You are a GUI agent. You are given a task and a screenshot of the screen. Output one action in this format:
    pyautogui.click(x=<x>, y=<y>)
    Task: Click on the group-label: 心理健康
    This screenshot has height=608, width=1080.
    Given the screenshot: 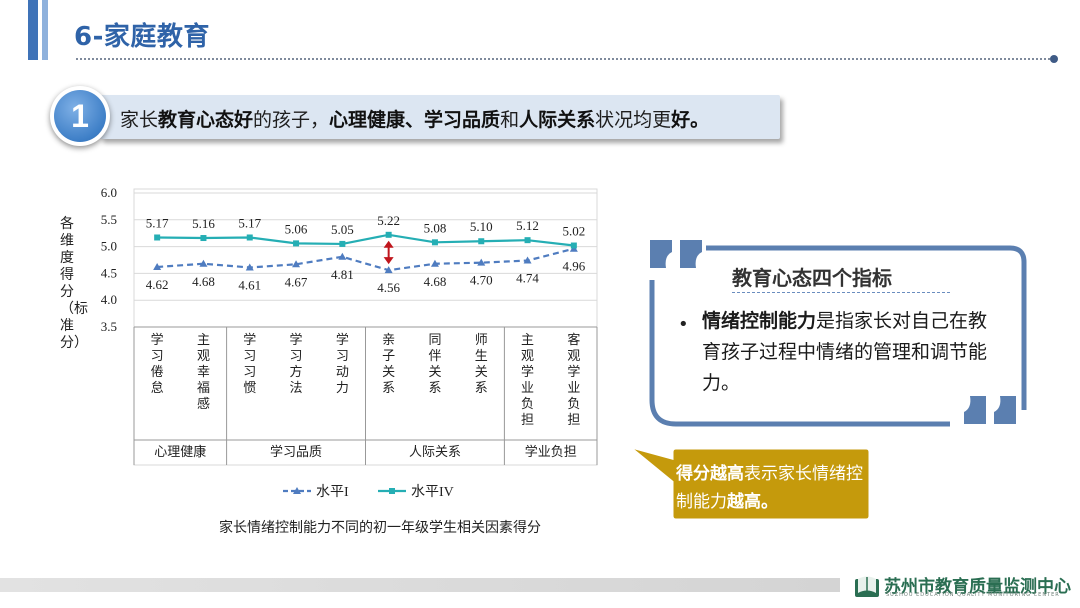 What is the action you would take?
    pyautogui.click(x=180, y=452)
    